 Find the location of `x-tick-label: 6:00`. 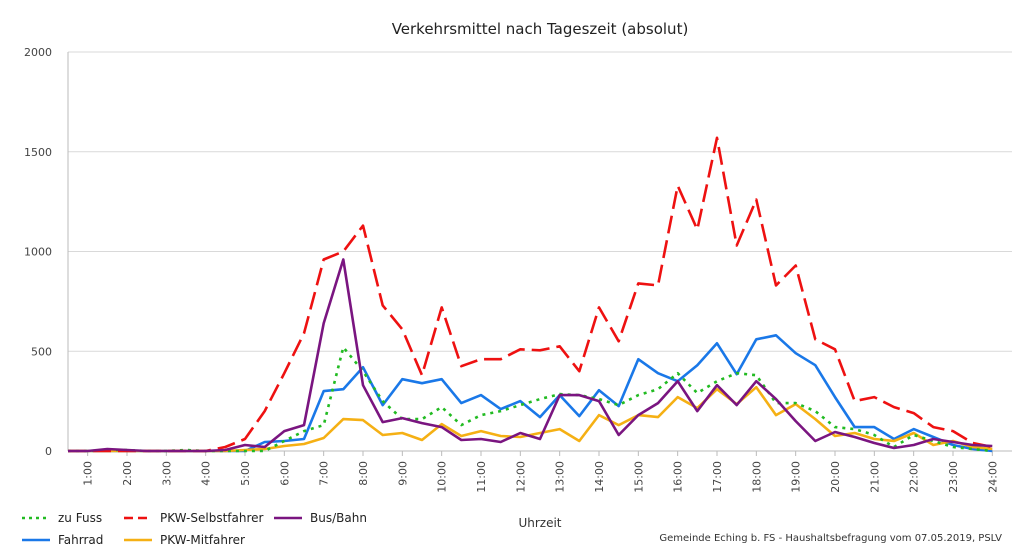

x-tick-label: 6:00 is located at coordinates (284, 473).